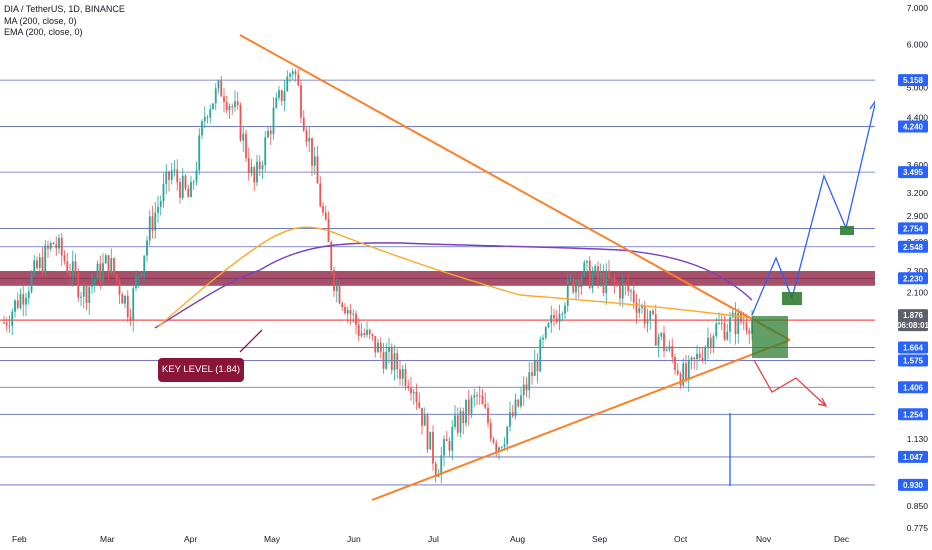 This screenshot has width=932, height=550. I want to click on entry-box, so click(770, 337).